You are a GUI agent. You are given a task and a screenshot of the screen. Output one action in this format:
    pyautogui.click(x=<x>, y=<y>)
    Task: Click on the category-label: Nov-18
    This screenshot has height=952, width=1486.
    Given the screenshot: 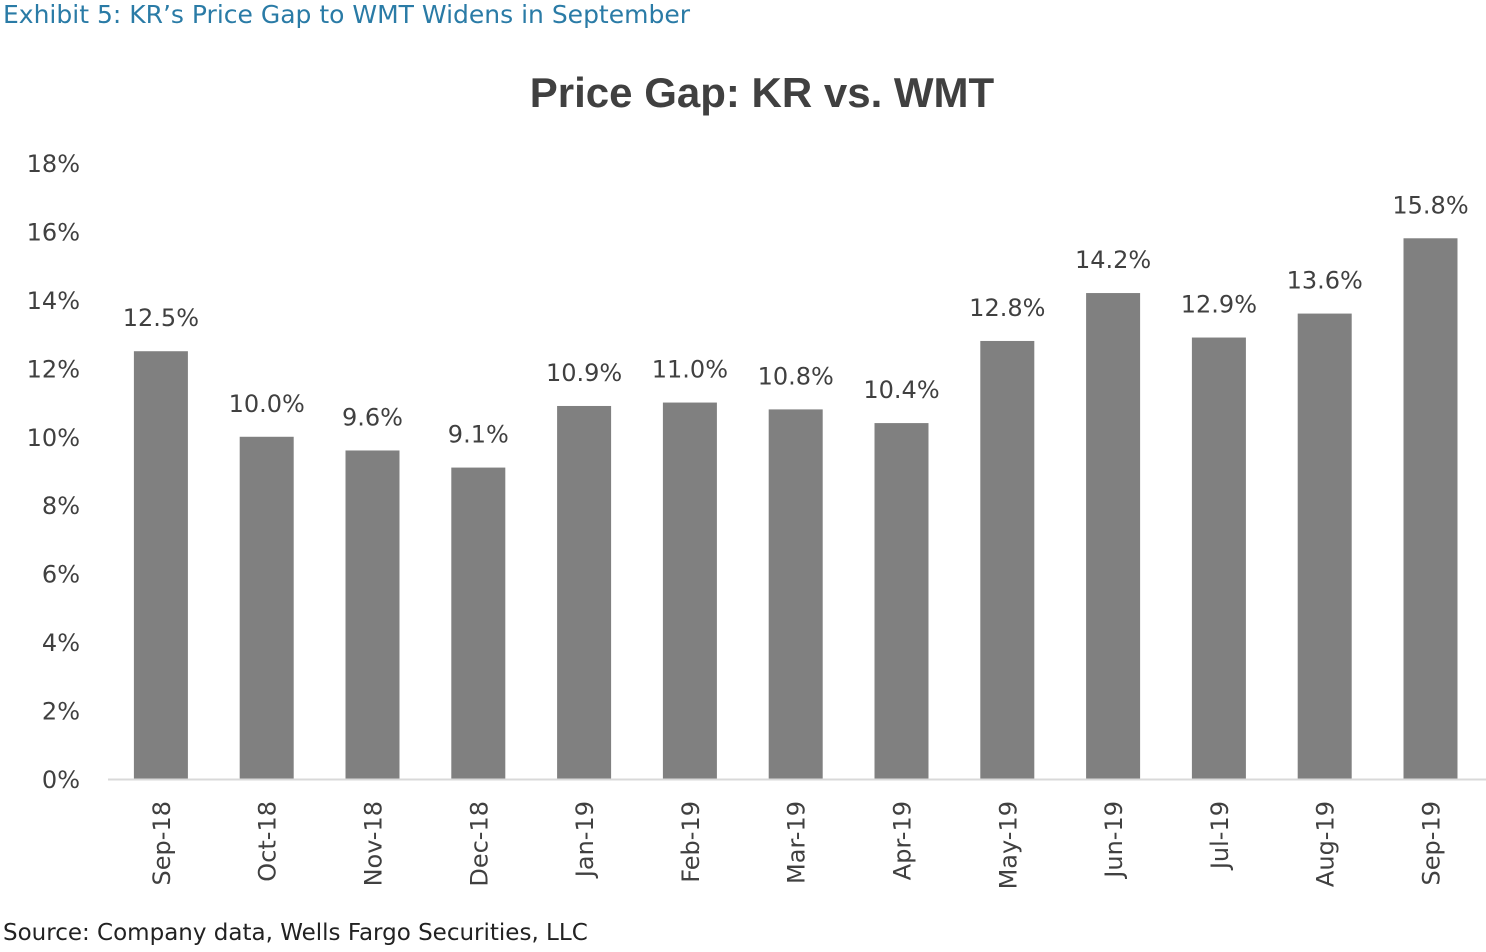 What is the action you would take?
    pyautogui.click(x=374, y=843)
    